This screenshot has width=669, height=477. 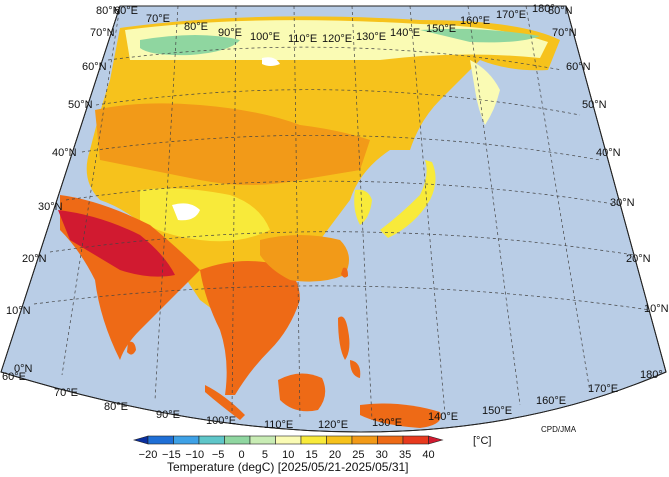 I want to click on colorbar-tick-label: 30, so click(x=382, y=455).